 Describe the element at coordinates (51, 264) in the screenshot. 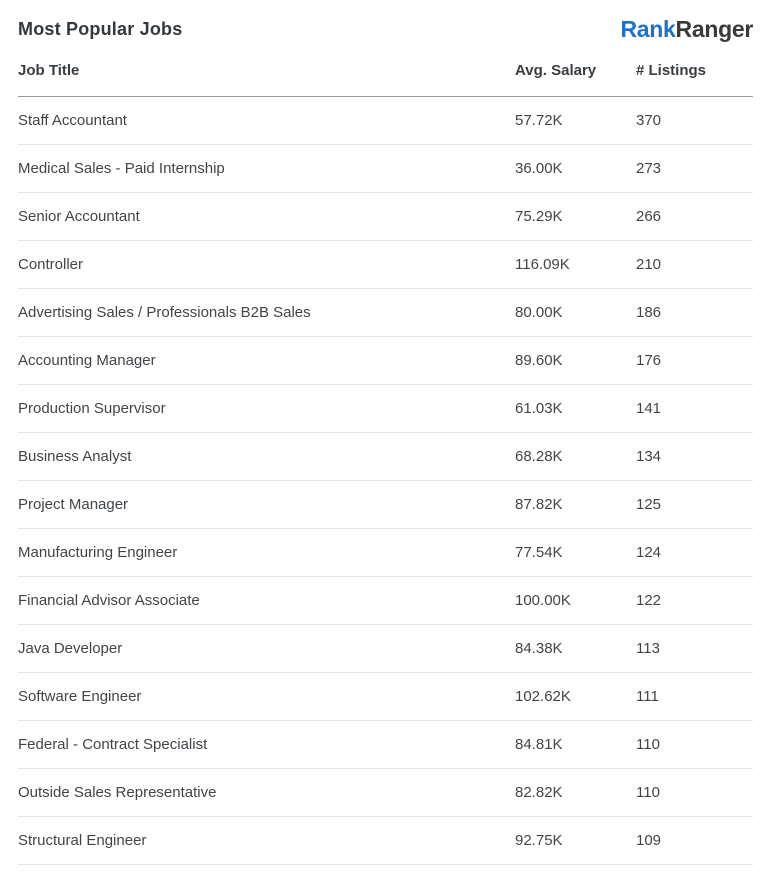

I see `job-title-cell: Controller` at that location.